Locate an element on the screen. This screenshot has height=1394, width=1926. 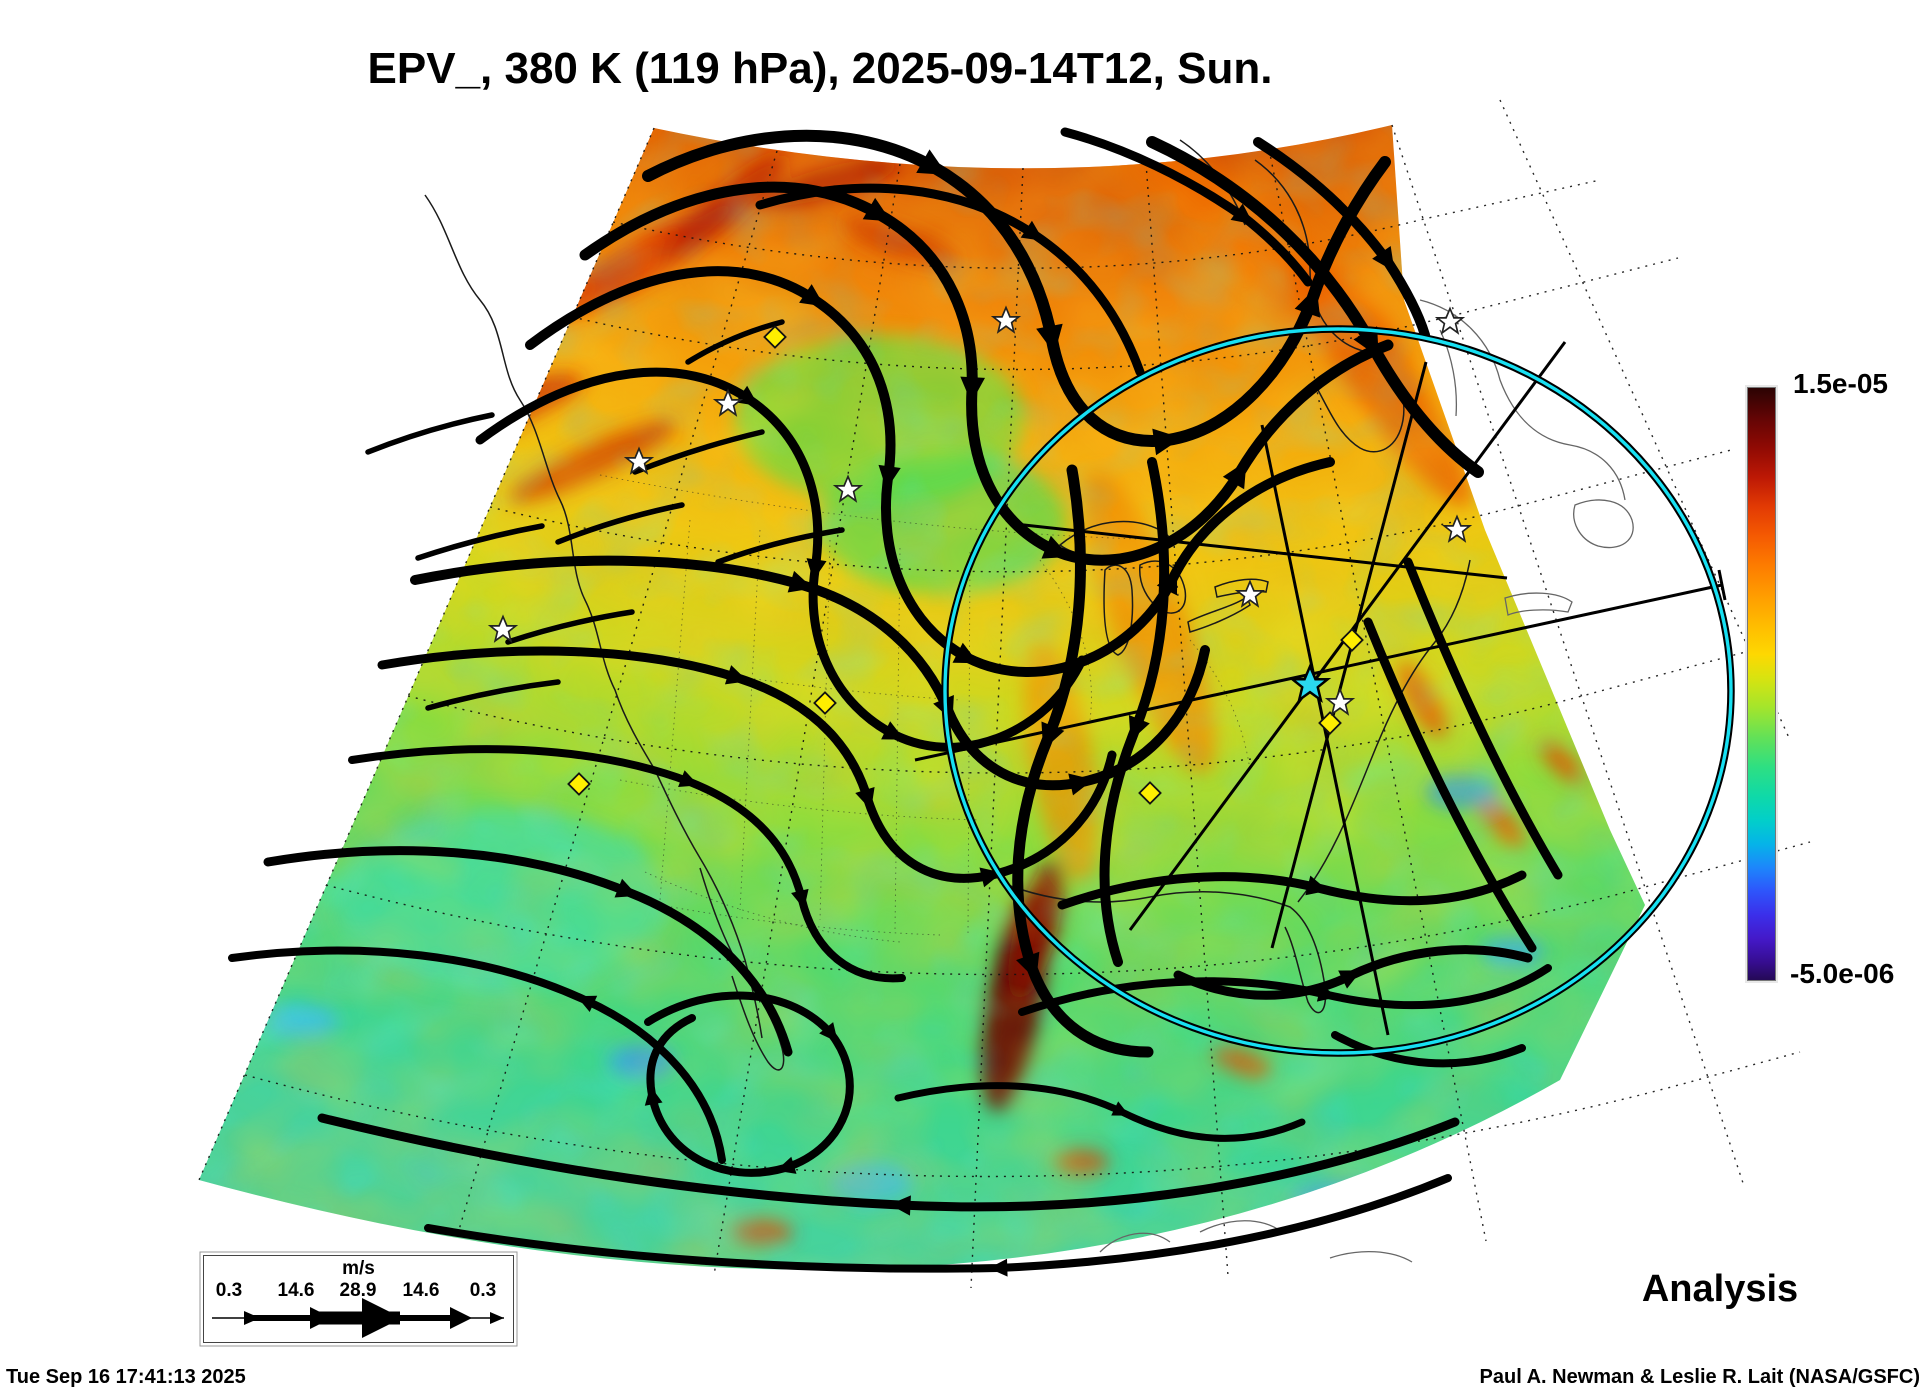
cyan-star-marker is located at coordinates (1310, 683).